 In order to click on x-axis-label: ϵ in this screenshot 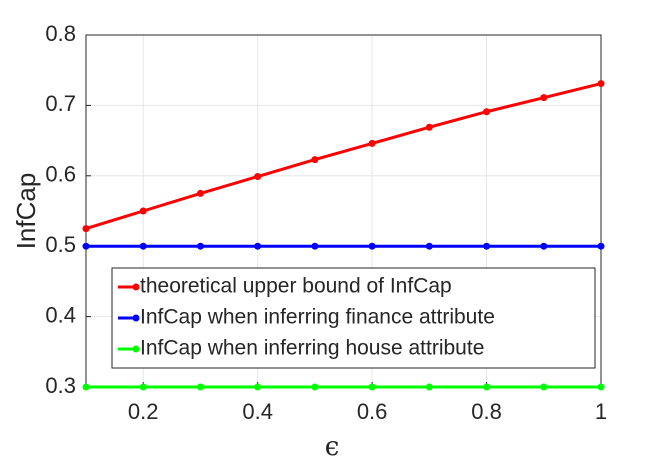, I will do `click(332, 447)`.